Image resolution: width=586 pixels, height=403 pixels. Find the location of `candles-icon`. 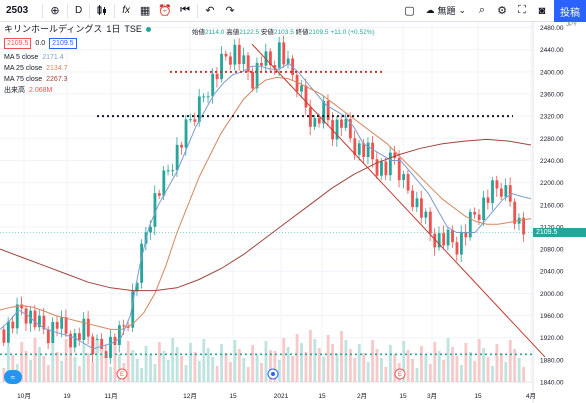

candles-icon is located at coordinates (102, 11).